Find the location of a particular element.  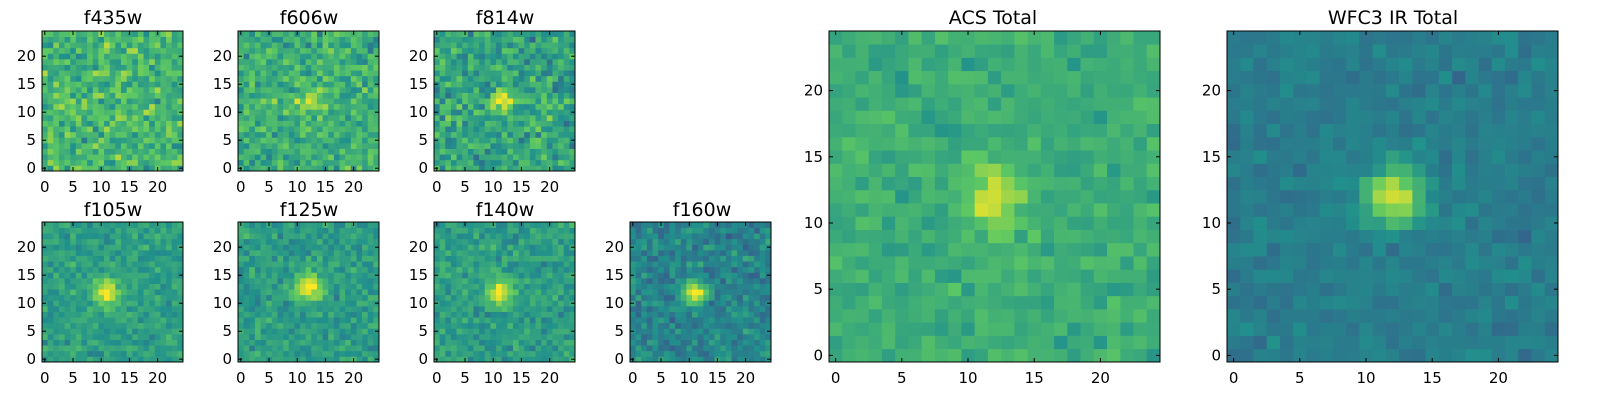

heatmap-cells is located at coordinates (505, 101).